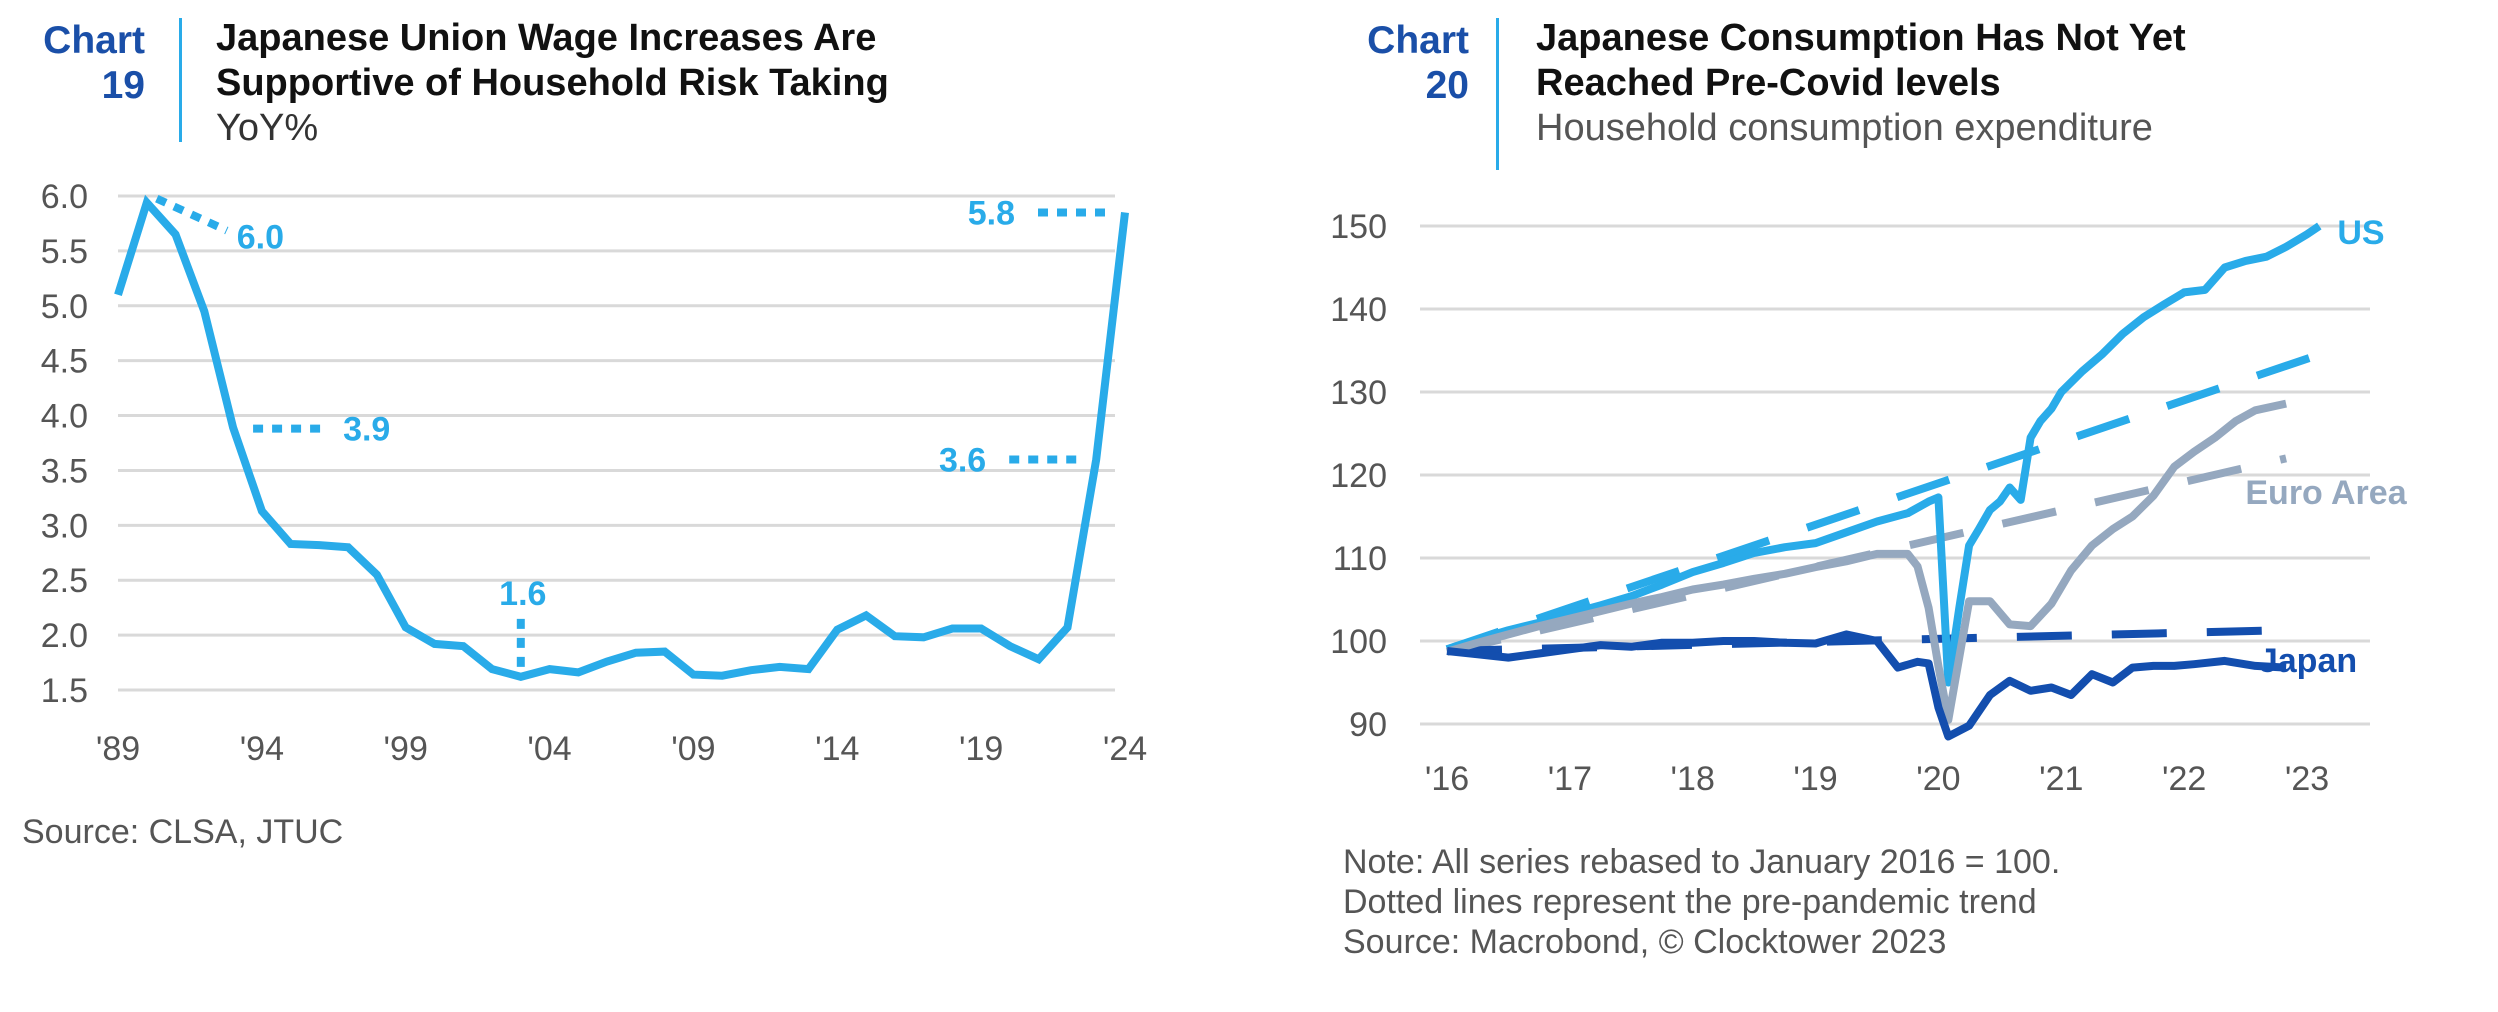 This screenshot has width=2498, height=1012. Describe the element at coordinates (962, 460) in the screenshot. I see `annotation-label: 3.6` at that location.